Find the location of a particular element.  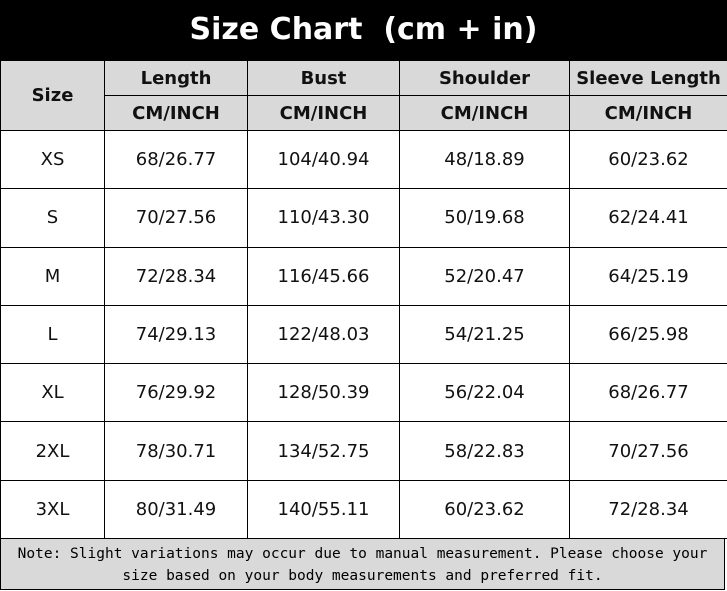

table-row: S 70/27.56 110/43.30 50/19.68 62/24.41 is located at coordinates (363, 218).